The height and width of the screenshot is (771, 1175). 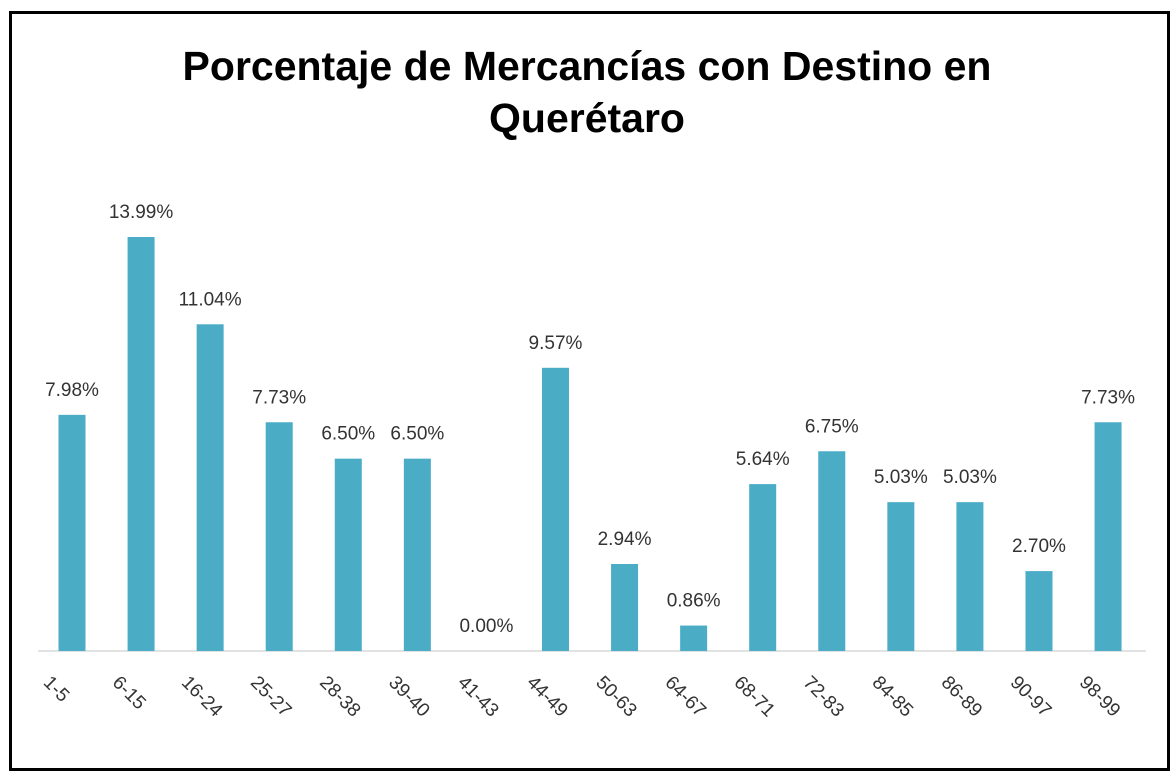 I want to click on x-tick-label: 86-89, so click(x=961, y=696).